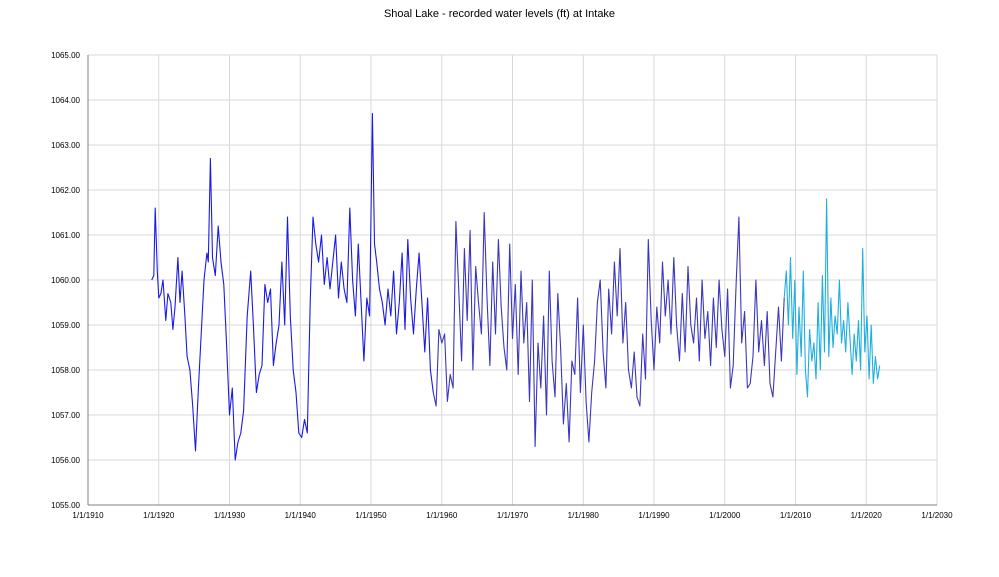  Describe the element at coordinates (65, 190) in the screenshot. I see `y-tick-label: 1062.00` at that location.